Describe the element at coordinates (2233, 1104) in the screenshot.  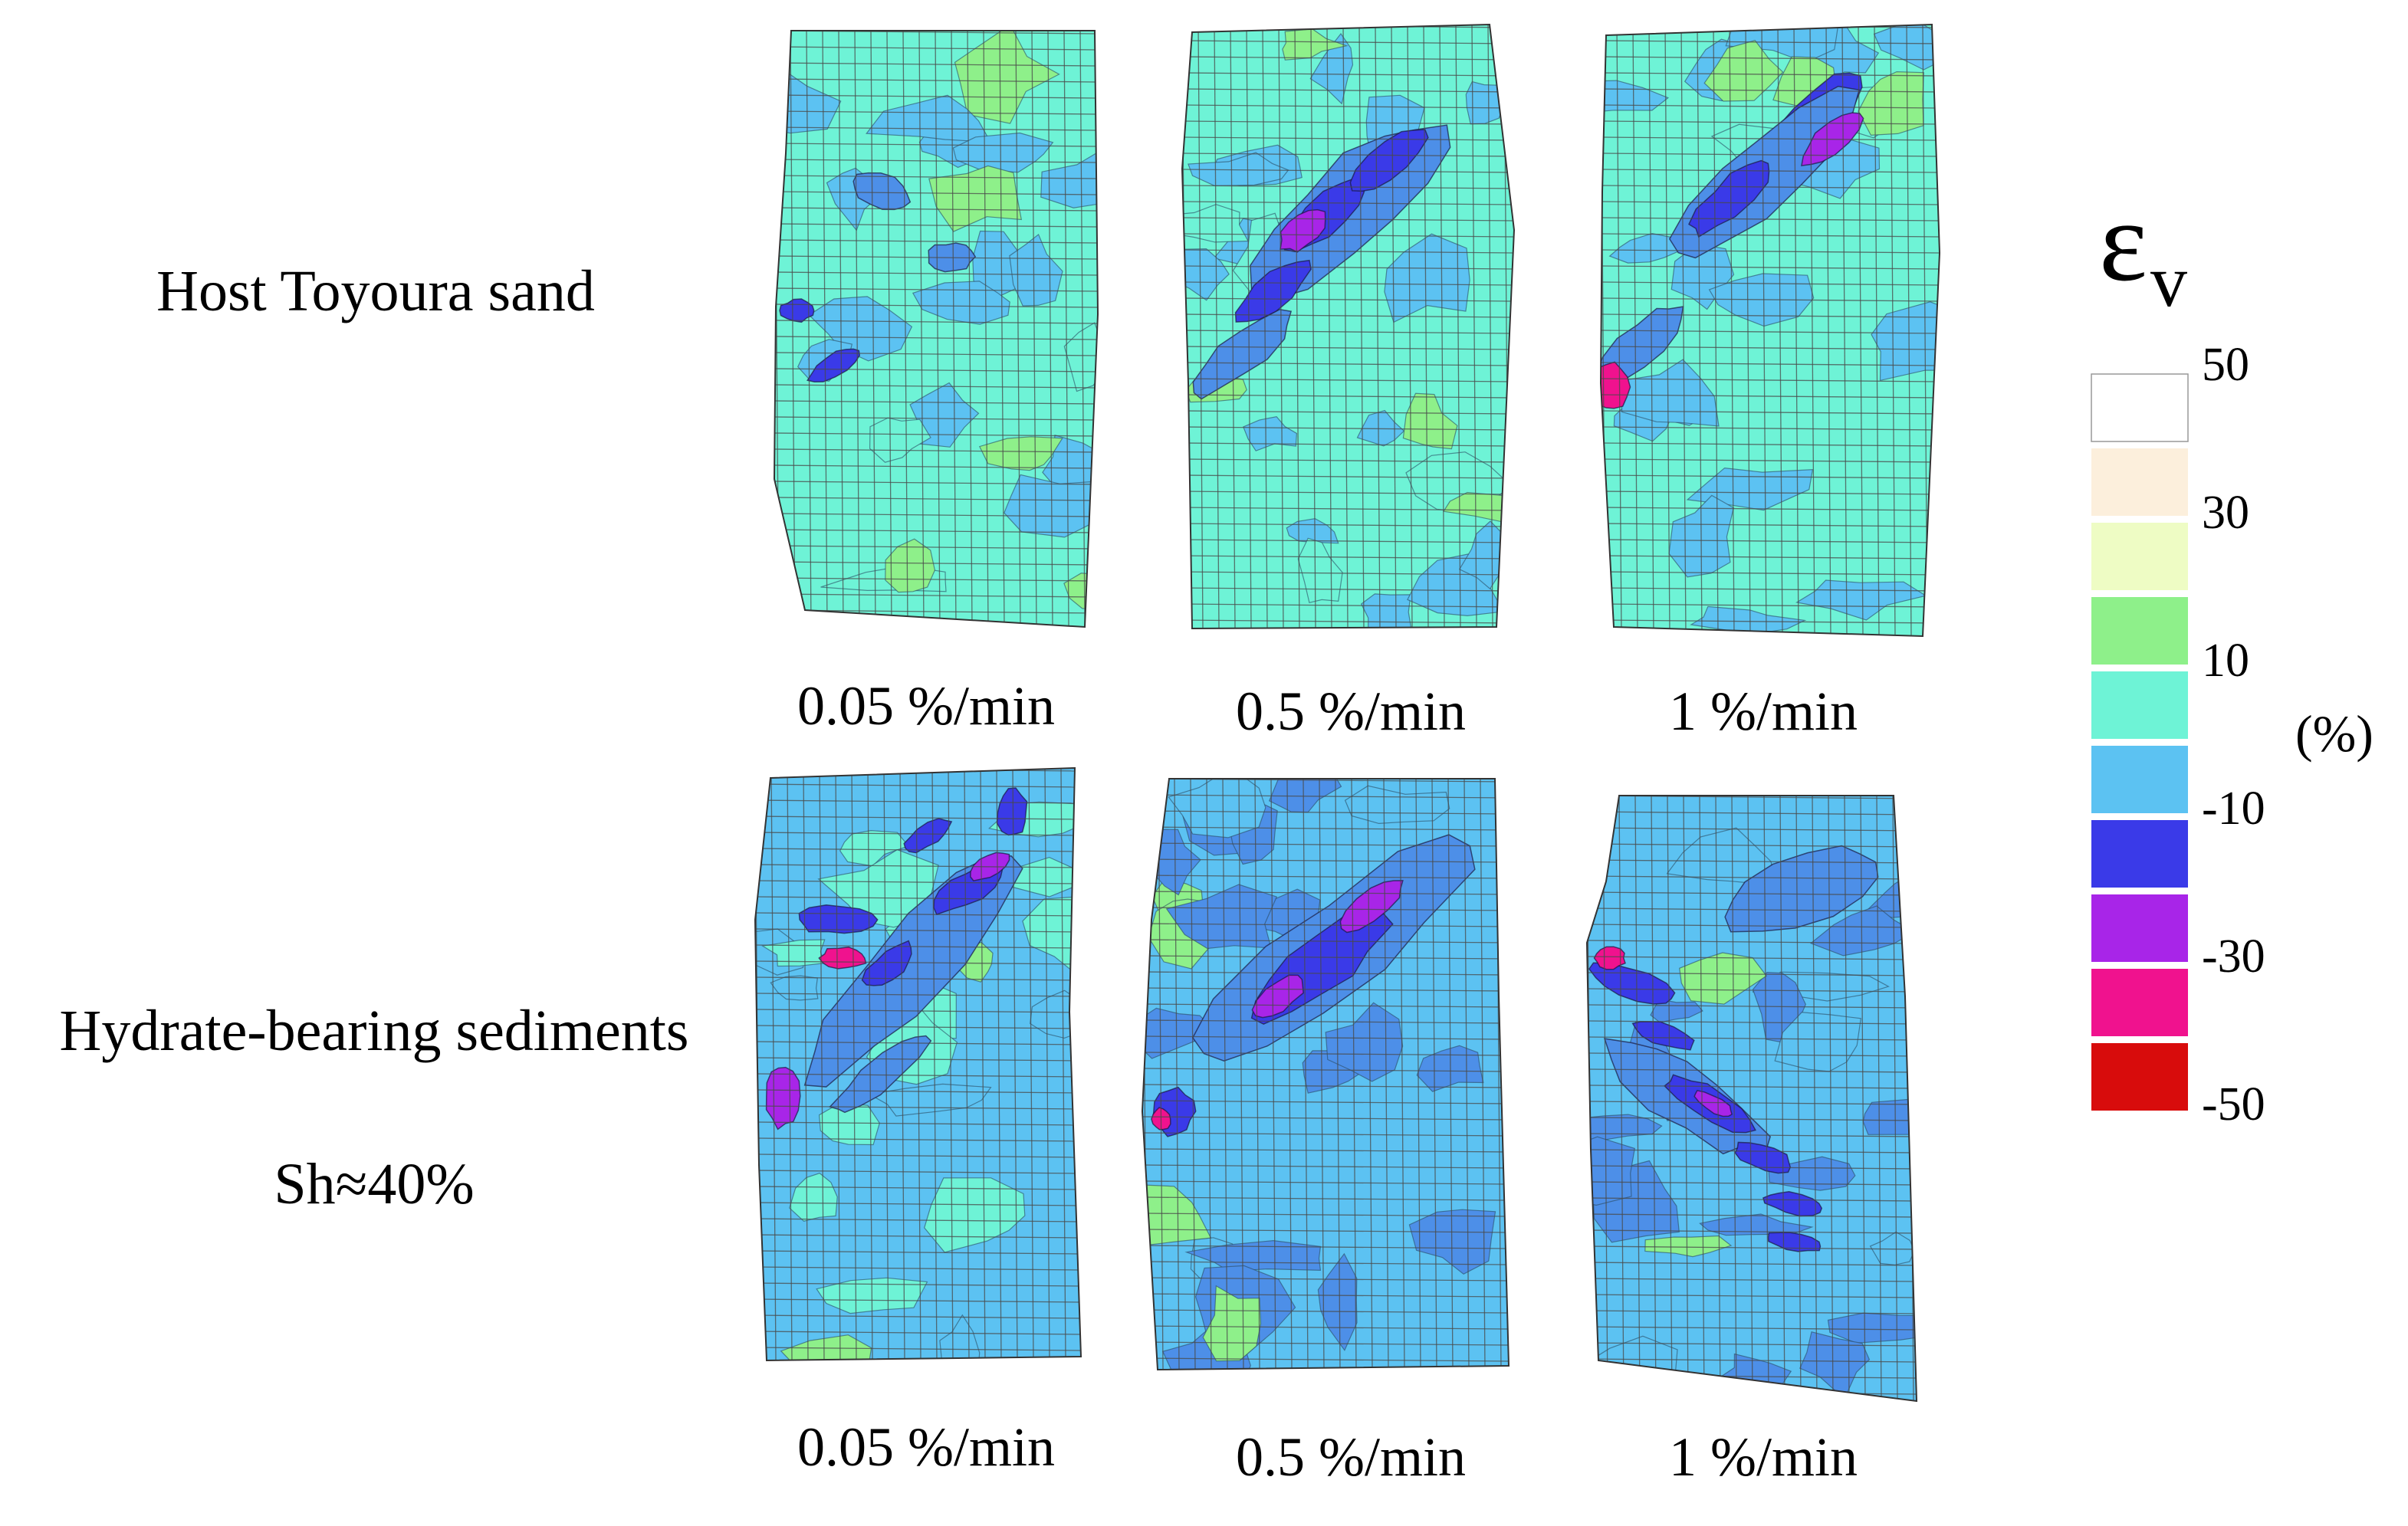
I see `legend-tick-label: -50` at that location.